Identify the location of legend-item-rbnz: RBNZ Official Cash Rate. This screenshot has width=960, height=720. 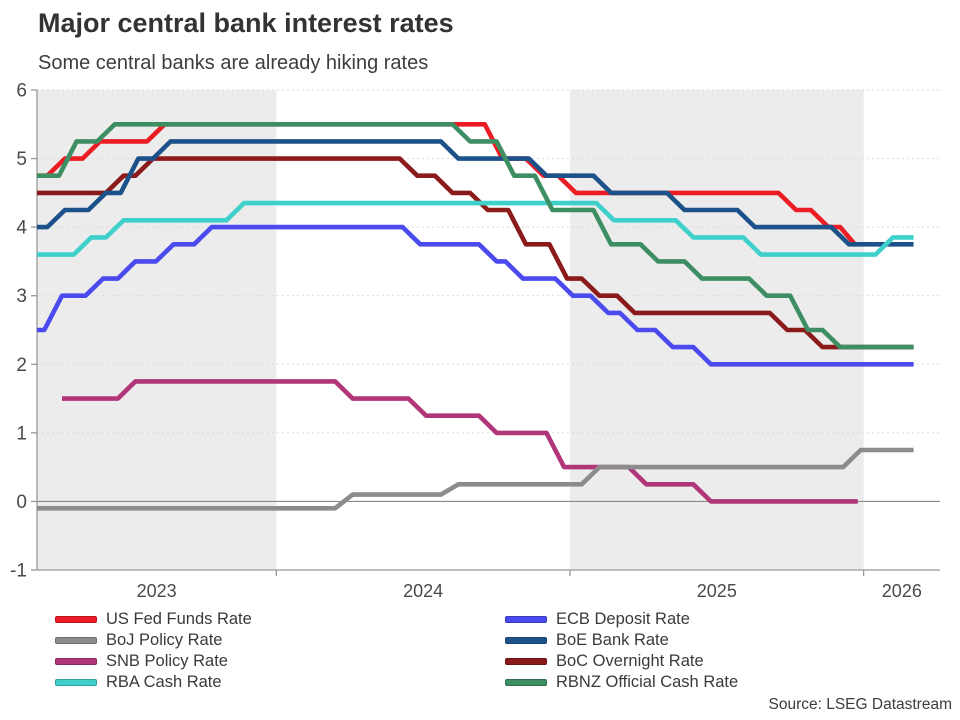
(621, 682).